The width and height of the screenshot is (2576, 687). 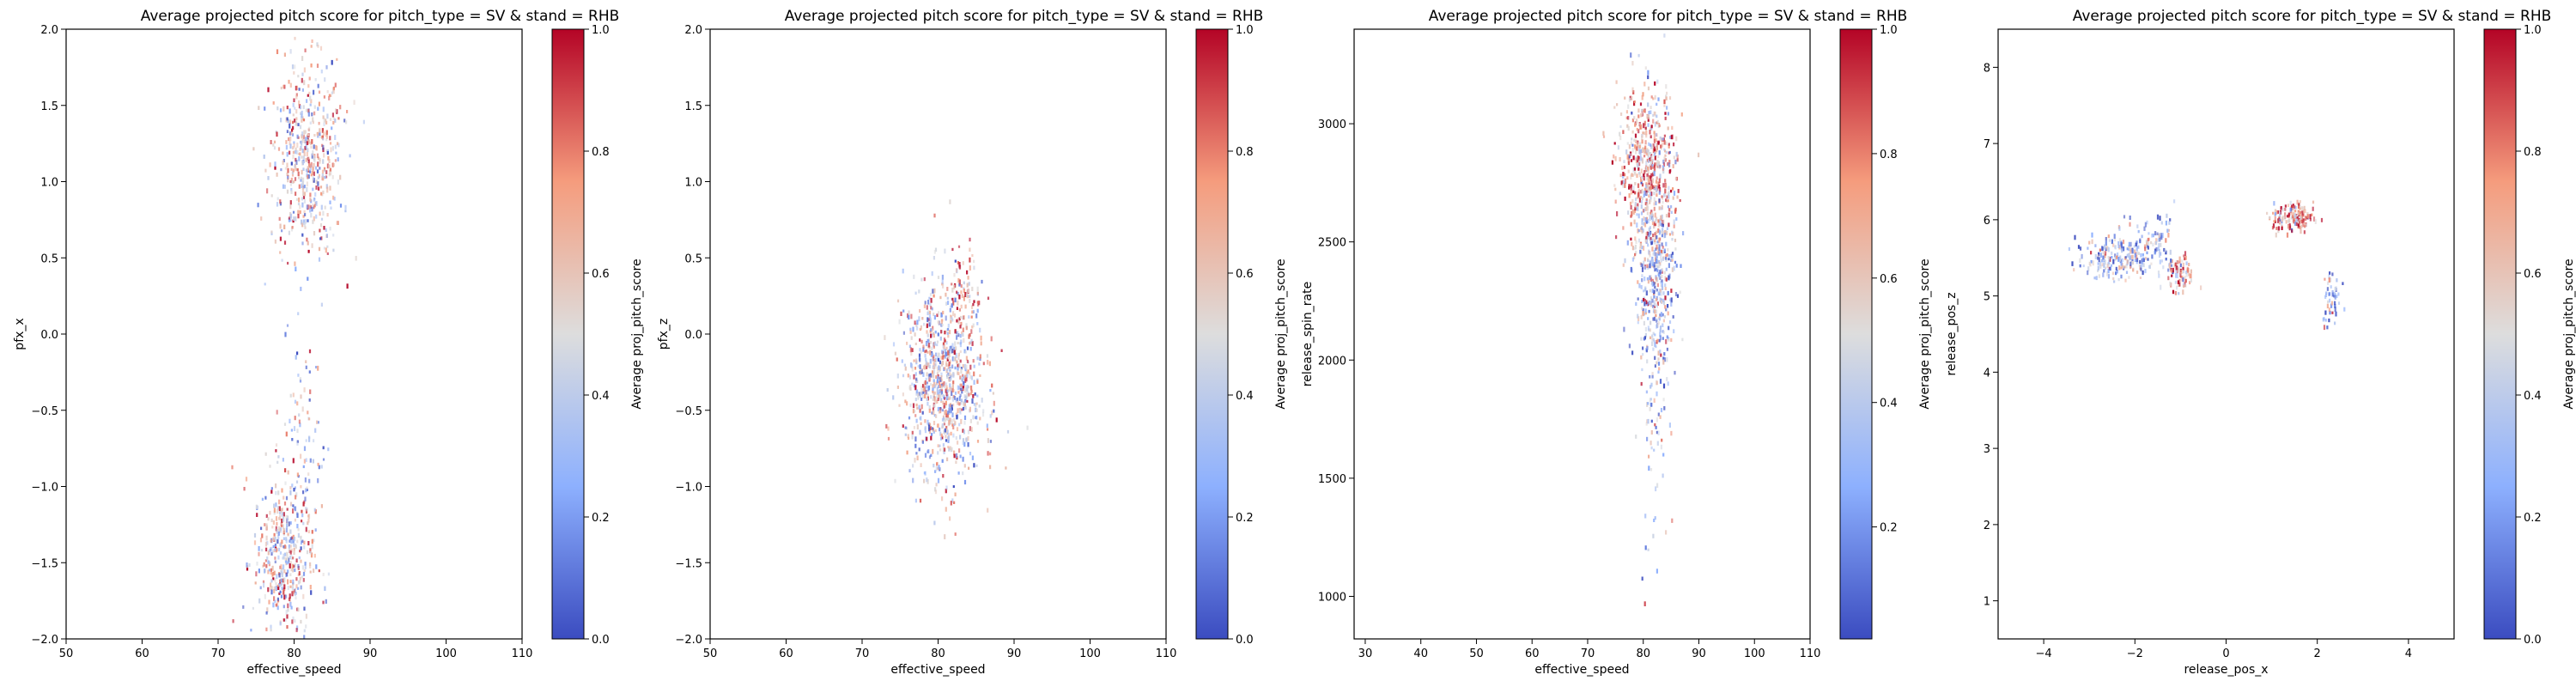 What do you see at coordinates (1889, 528) in the screenshot?
I see `colorbar-tick-label: 0.2` at bounding box center [1889, 528].